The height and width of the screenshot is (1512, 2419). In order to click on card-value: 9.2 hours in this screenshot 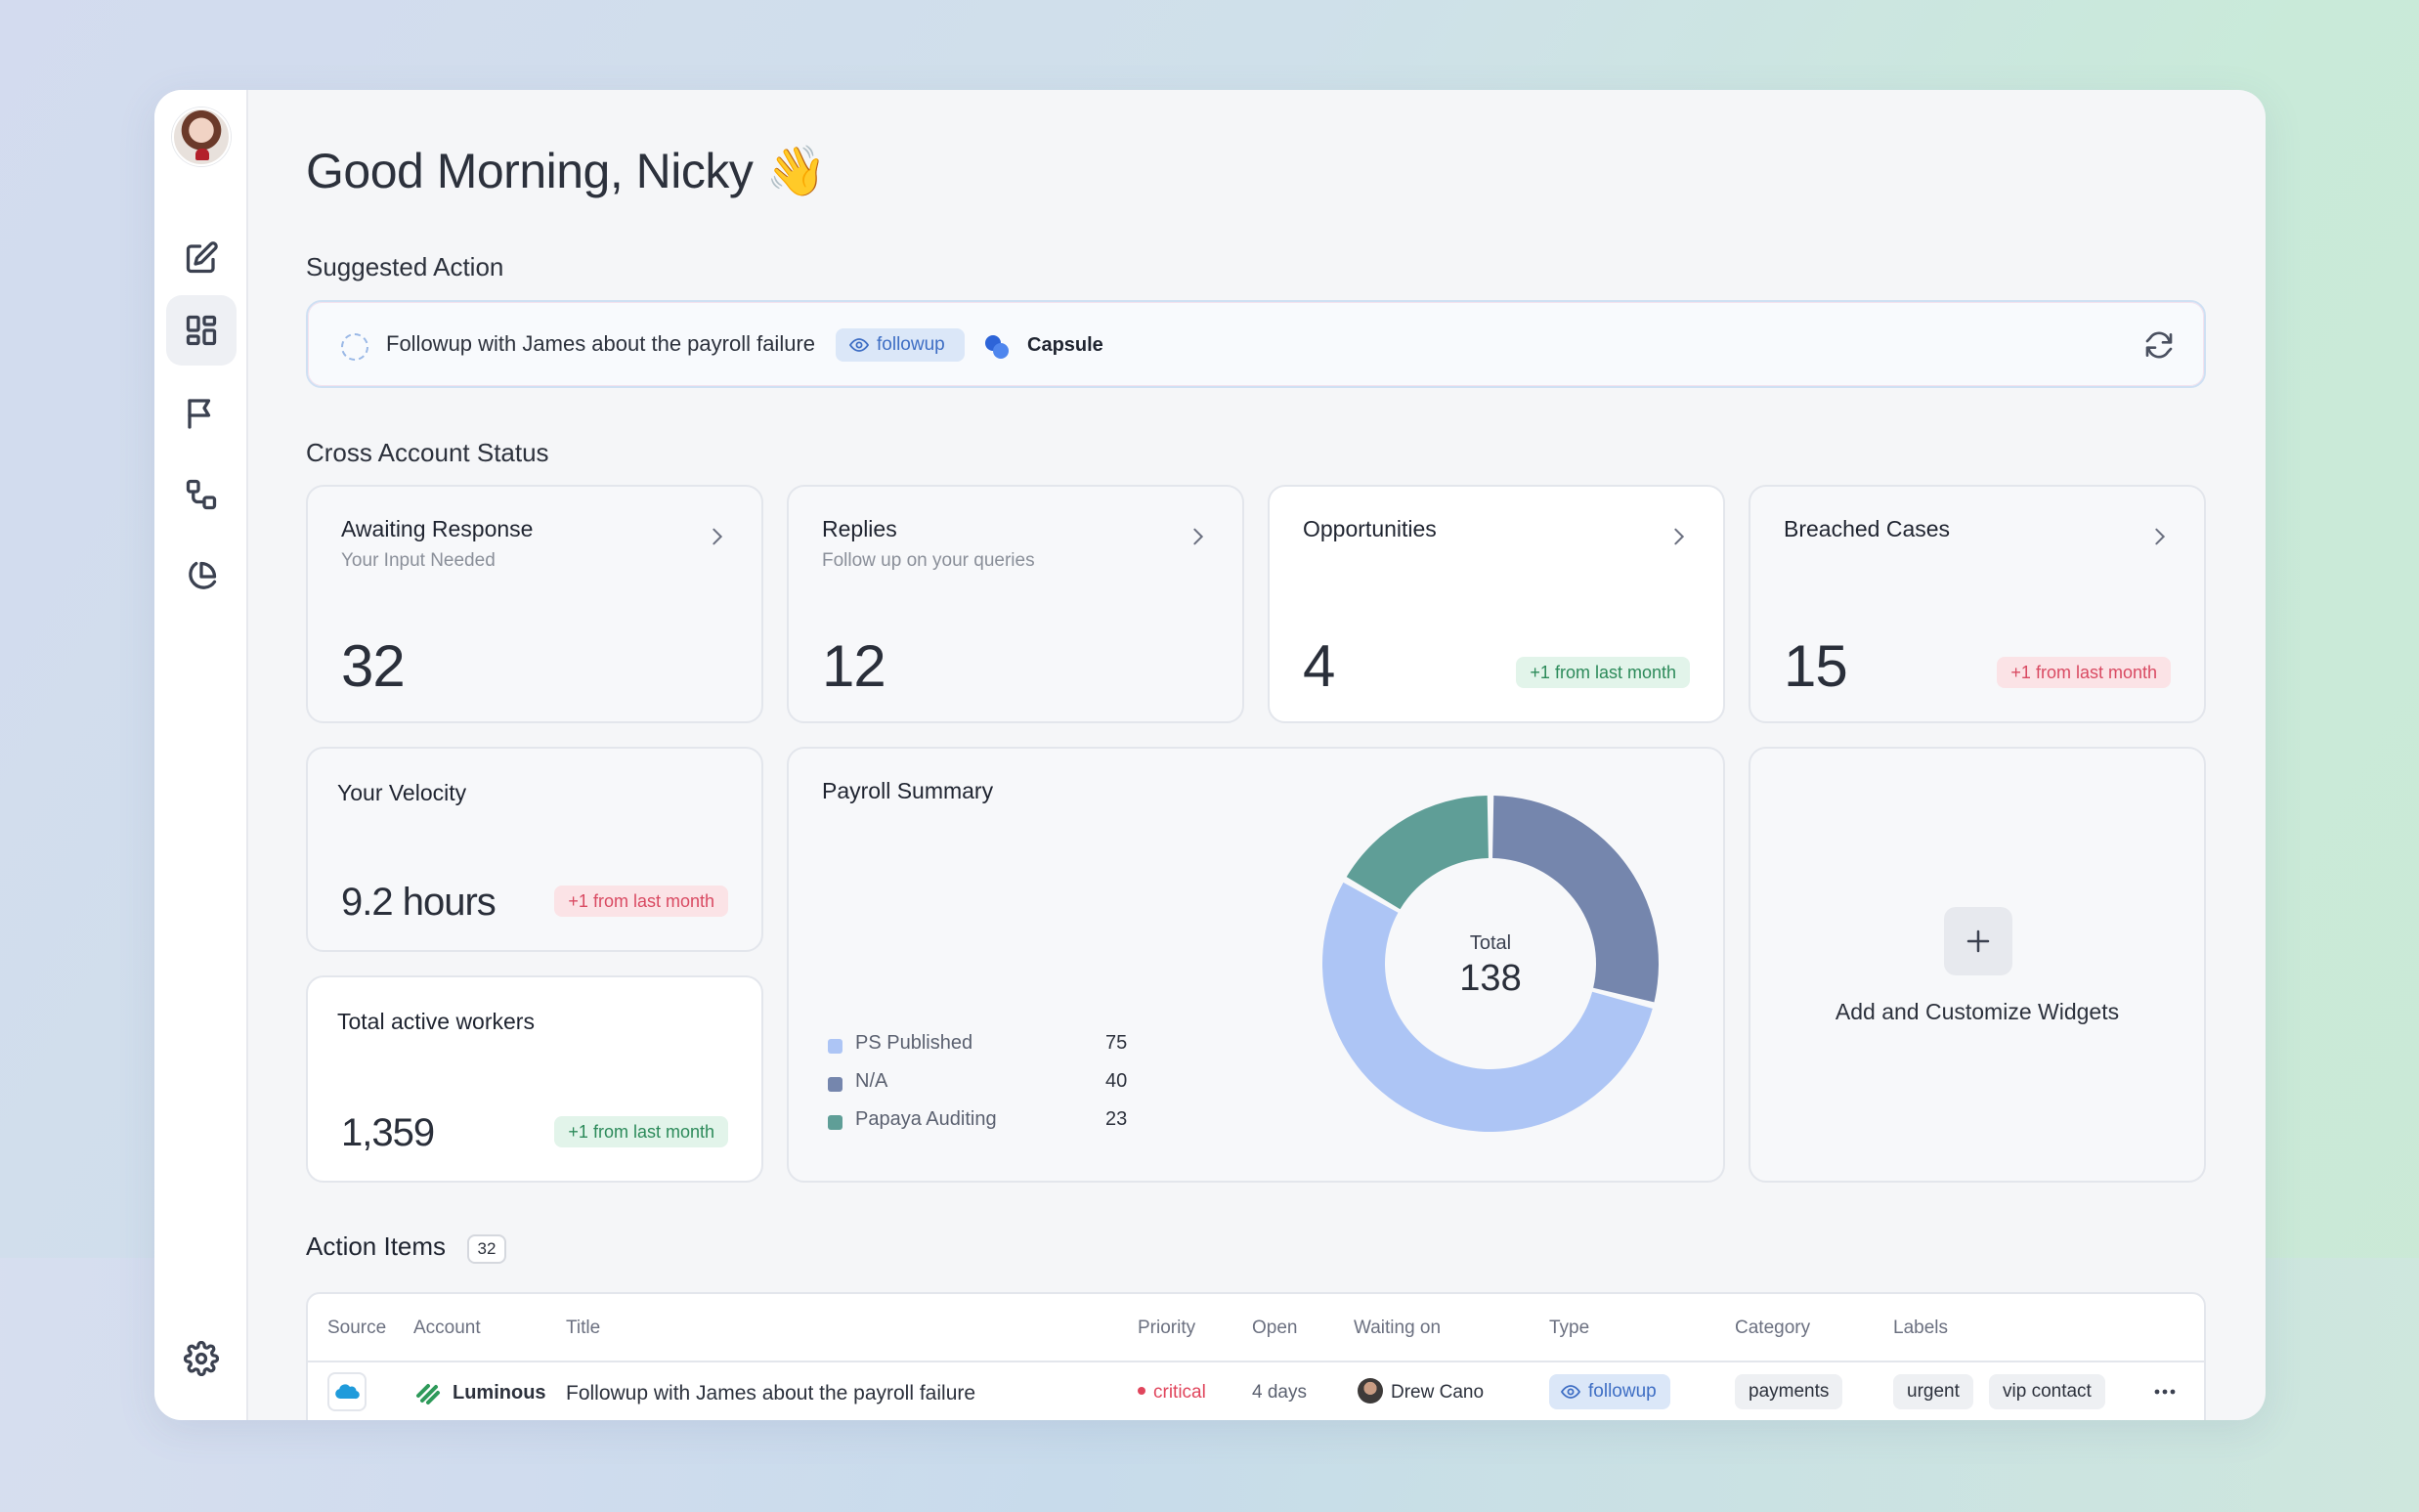, I will do `click(419, 902)`.